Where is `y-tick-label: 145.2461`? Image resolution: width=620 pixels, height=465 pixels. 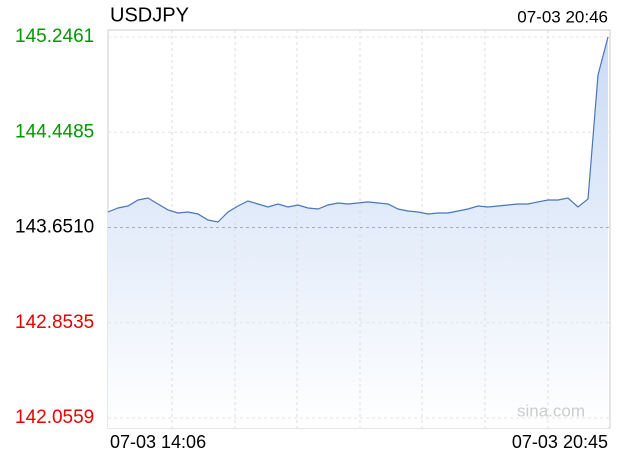
y-tick-label: 145.2461 is located at coordinates (54, 36).